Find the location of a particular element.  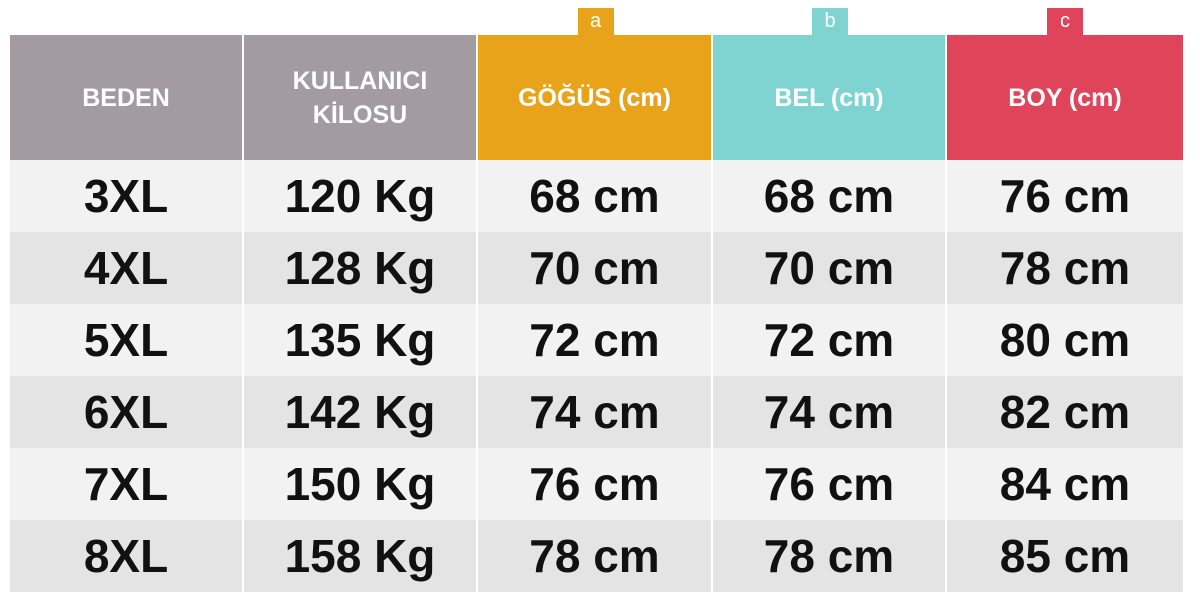

column-tab: c is located at coordinates (1065, 21).